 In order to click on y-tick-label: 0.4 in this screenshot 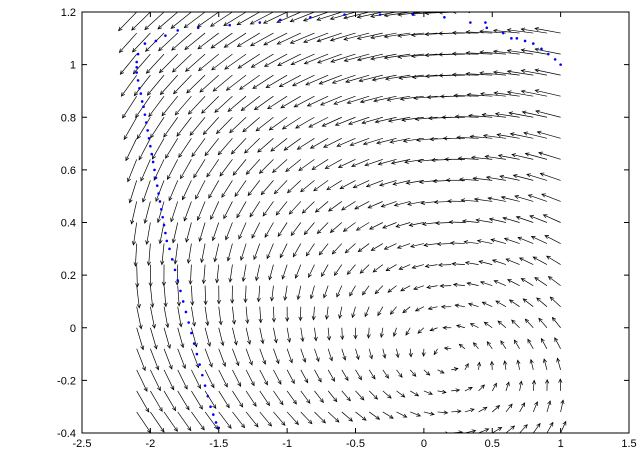, I will do `click(68, 224)`.